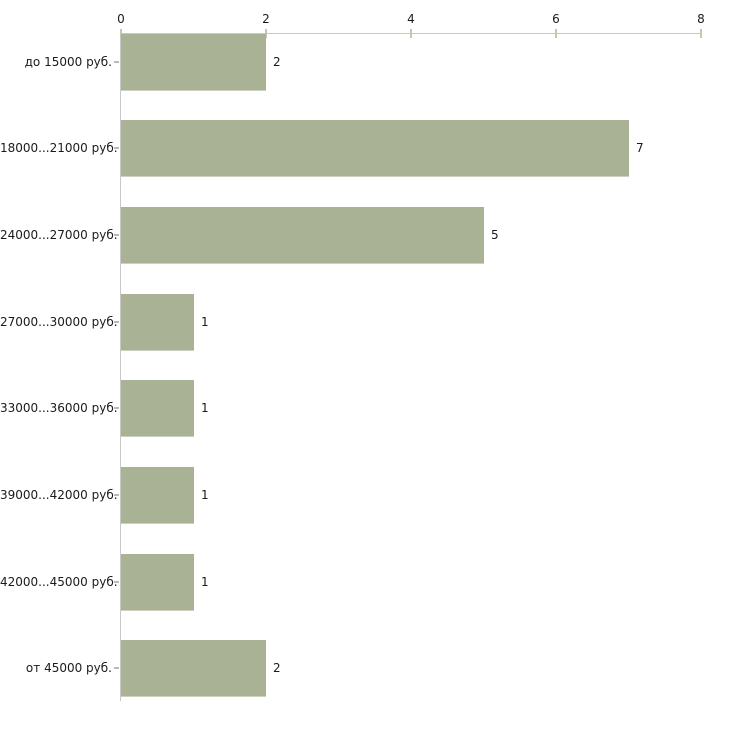 This screenshot has height=730, width=730. What do you see at coordinates (121, 19) in the screenshot?
I see `x-tick-label: 0` at bounding box center [121, 19].